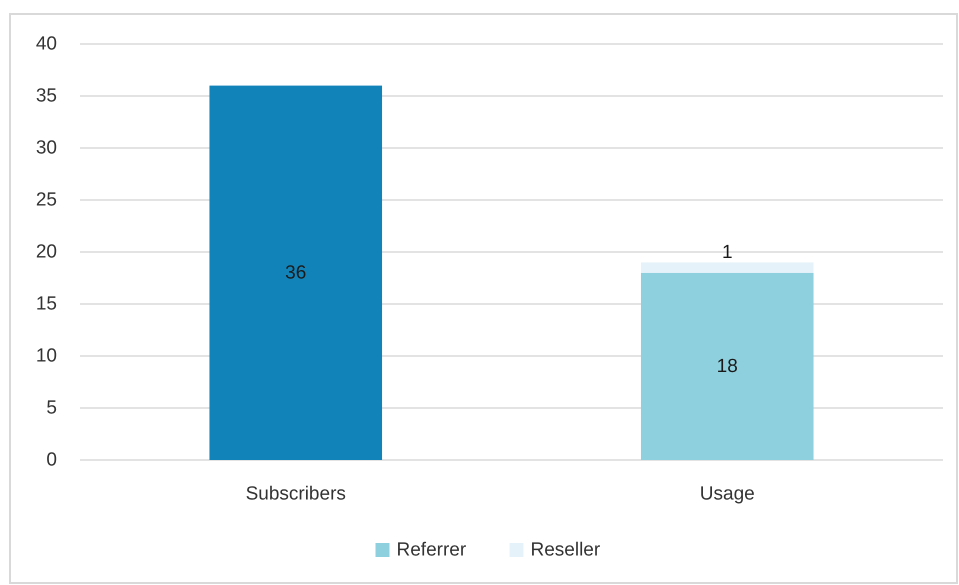 This screenshot has width=959, height=585. Describe the element at coordinates (296, 494) in the screenshot. I see `x-tick-label: Subscribers` at that location.